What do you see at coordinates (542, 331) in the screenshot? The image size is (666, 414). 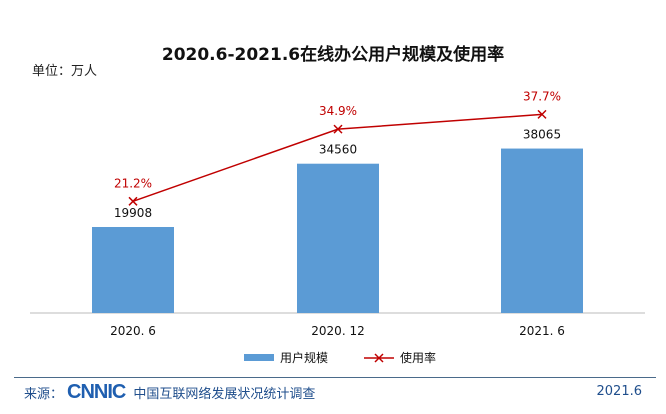 I see `x-tick-label: 2021. 6` at bounding box center [542, 331].